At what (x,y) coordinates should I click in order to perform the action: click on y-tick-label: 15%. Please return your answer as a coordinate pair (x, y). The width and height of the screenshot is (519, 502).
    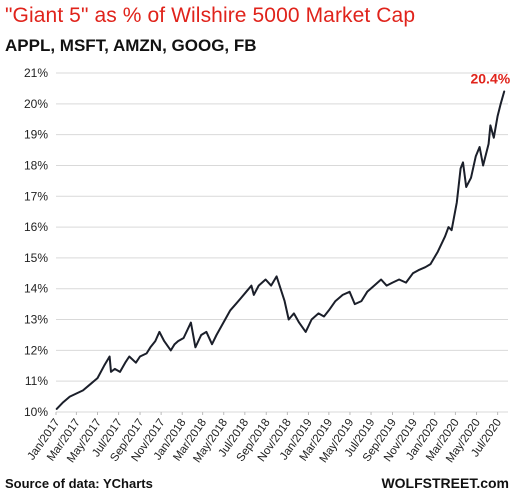
    Looking at the image, I should click on (36, 258).